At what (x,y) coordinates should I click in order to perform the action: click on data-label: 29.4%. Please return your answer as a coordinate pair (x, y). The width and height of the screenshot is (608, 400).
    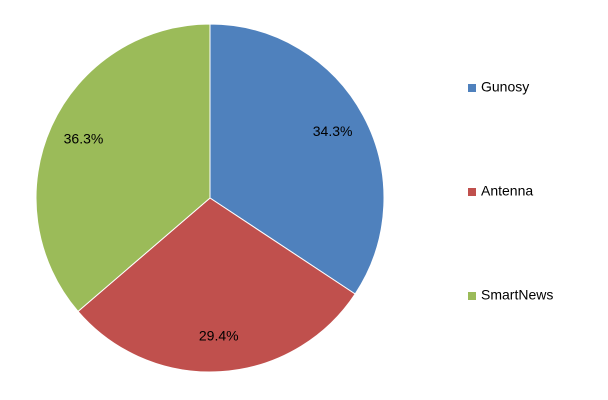
    Looking at the image, I should click on (219, 336).